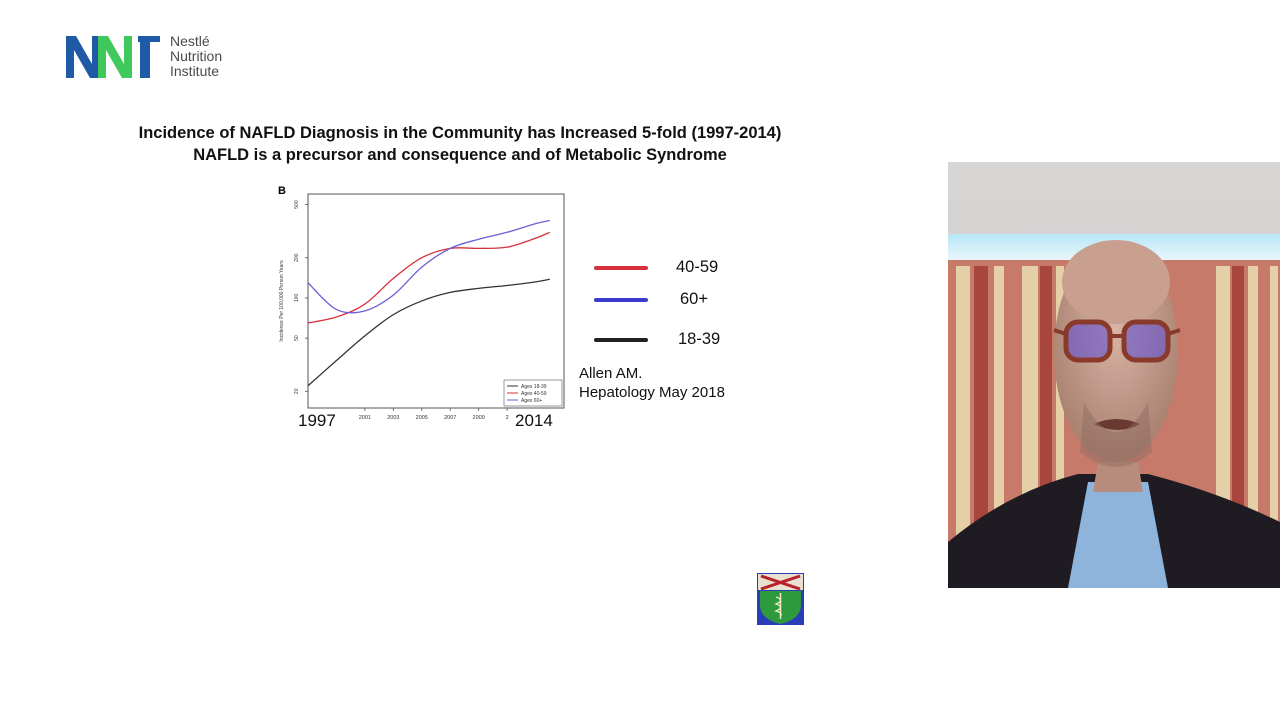 The height and width of the screenshot is (720, 1280). I want to click on plot-frame, so click(436, 301).